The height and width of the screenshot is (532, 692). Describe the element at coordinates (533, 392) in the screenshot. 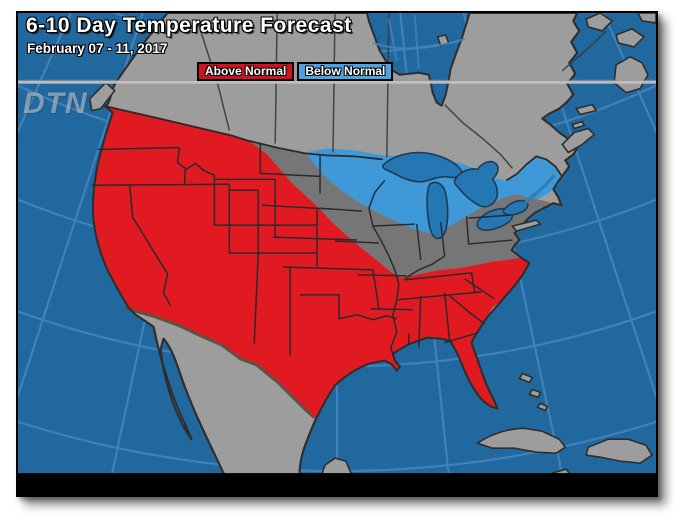

I see `bahamas` at that location.